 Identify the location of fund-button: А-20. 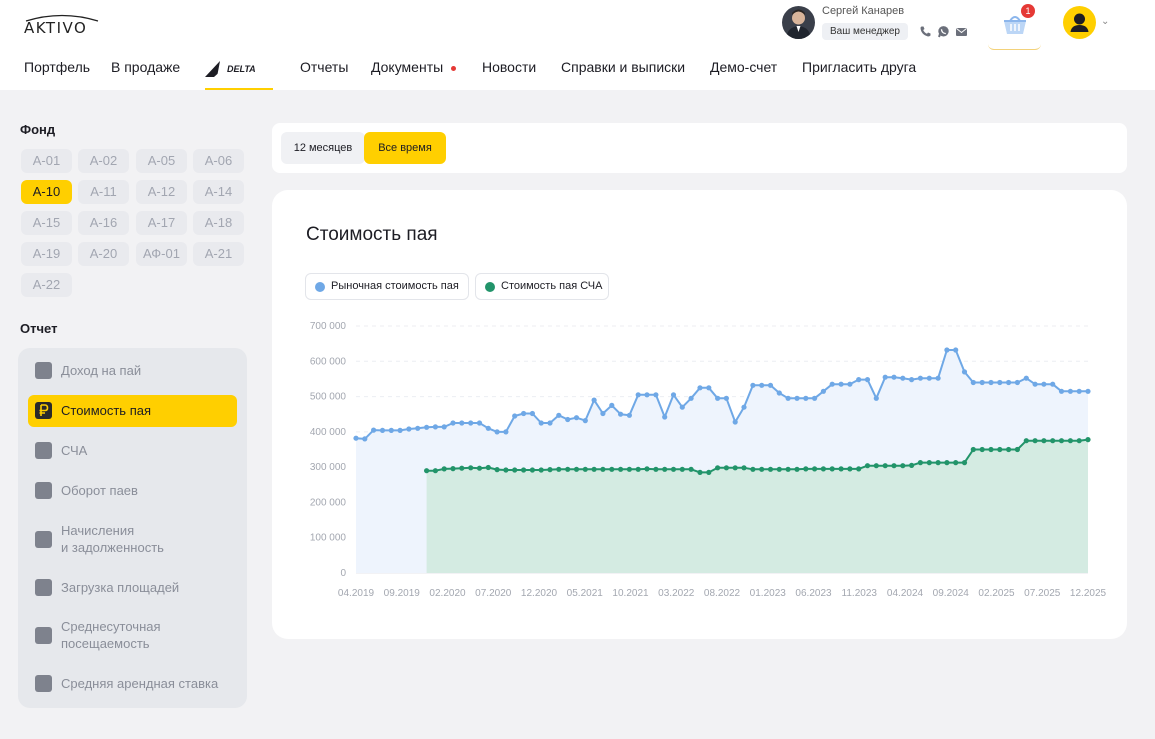
(103, 254).